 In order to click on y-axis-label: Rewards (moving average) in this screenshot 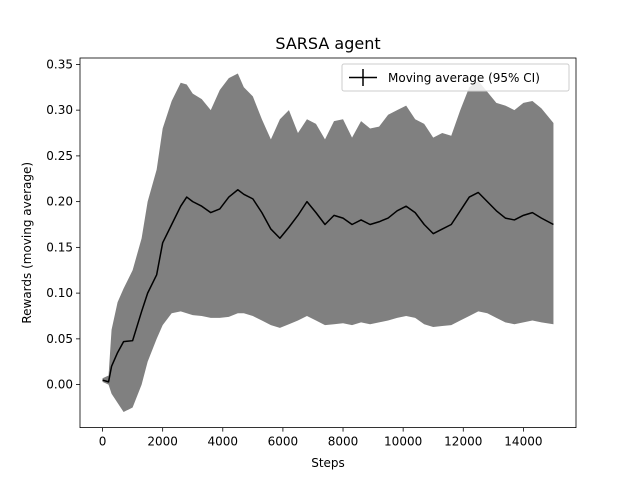, I will do `click(27, 243)`.